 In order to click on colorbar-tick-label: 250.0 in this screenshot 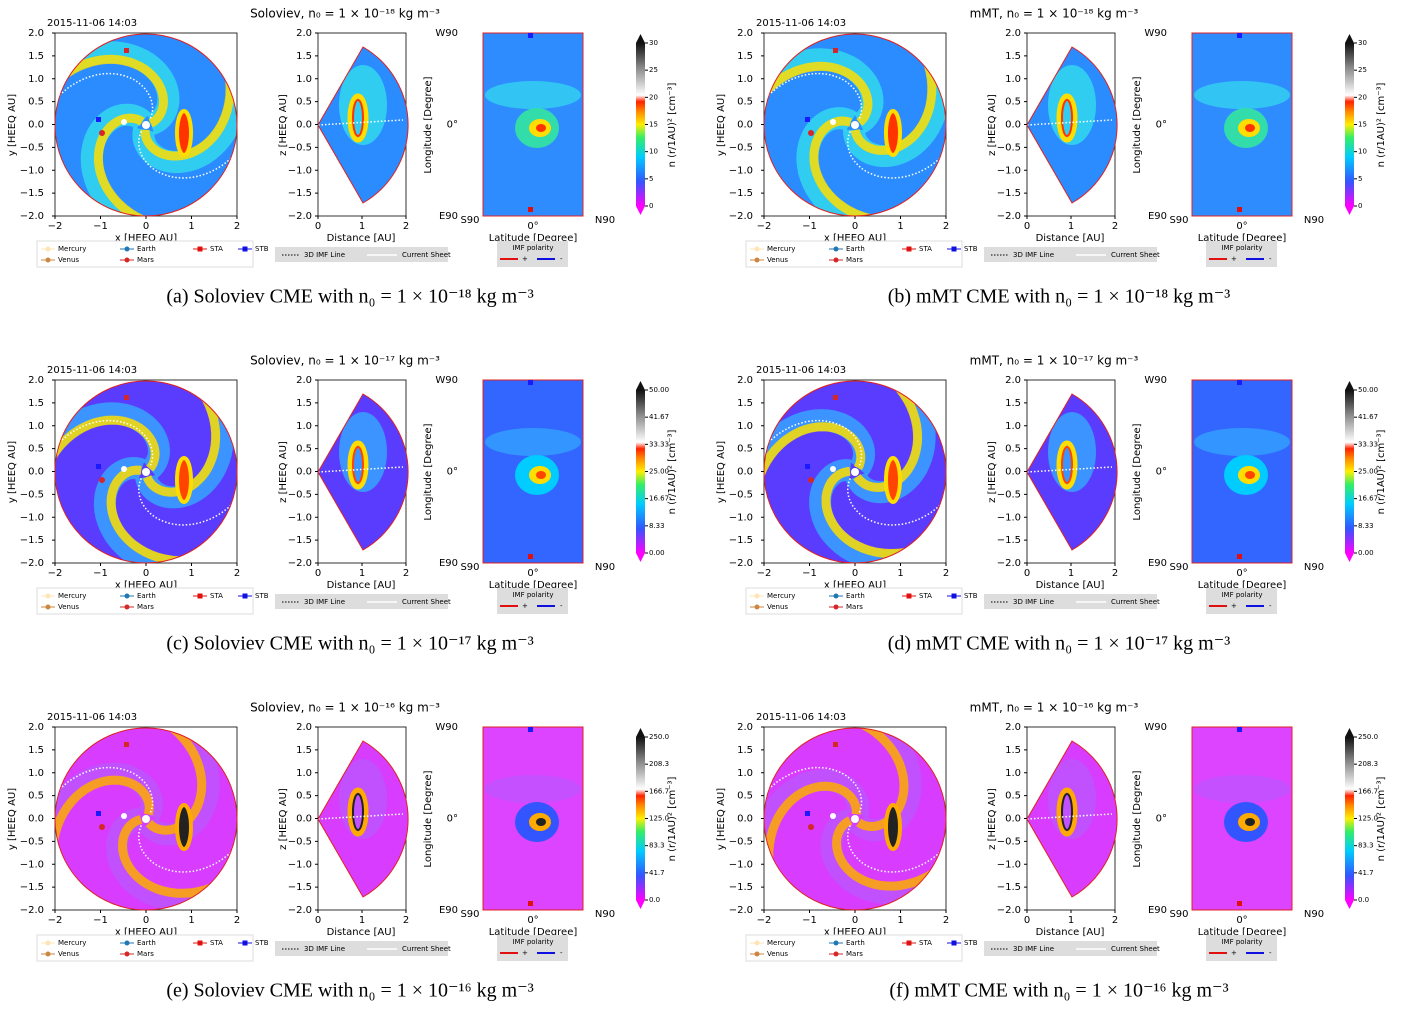, I will do `click(659, 737)`.